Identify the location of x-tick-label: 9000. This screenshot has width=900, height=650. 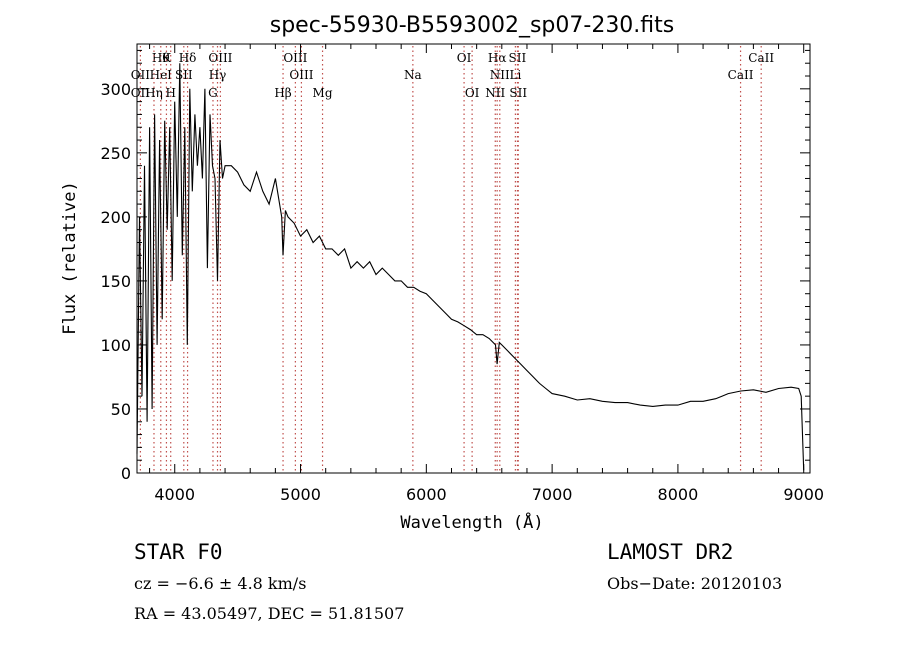
(803, 494).